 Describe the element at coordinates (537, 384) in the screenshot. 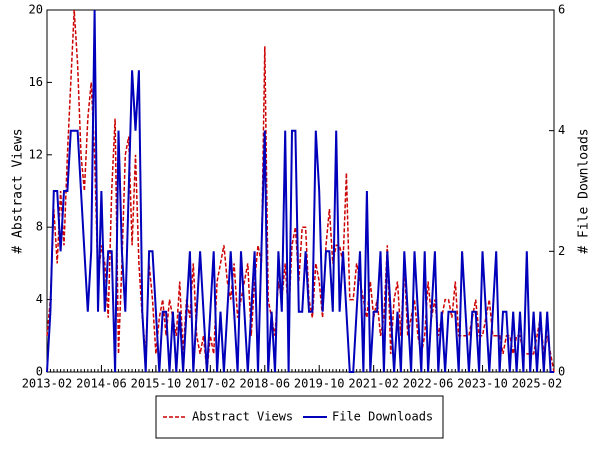

I see `x-tick-label: 2025-02` at that location.